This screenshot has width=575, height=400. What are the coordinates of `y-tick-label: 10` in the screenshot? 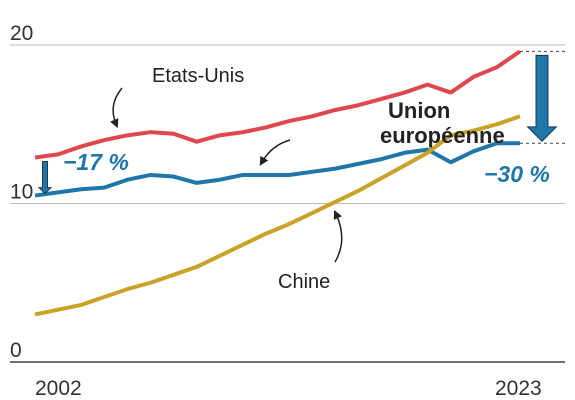 It's located at (21, 192).